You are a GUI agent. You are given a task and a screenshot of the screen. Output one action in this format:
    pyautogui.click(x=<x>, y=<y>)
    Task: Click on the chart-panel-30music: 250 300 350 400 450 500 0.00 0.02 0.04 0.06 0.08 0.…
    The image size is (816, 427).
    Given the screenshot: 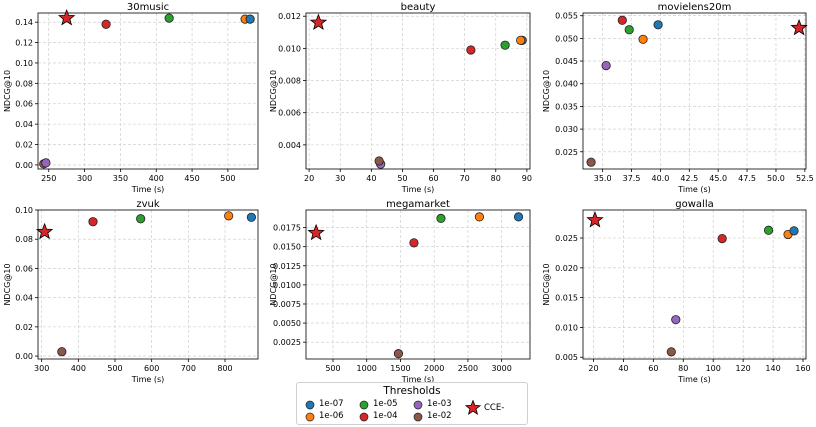 What is the action you would take?
    pyautogui.click(x=131, y=98)
    